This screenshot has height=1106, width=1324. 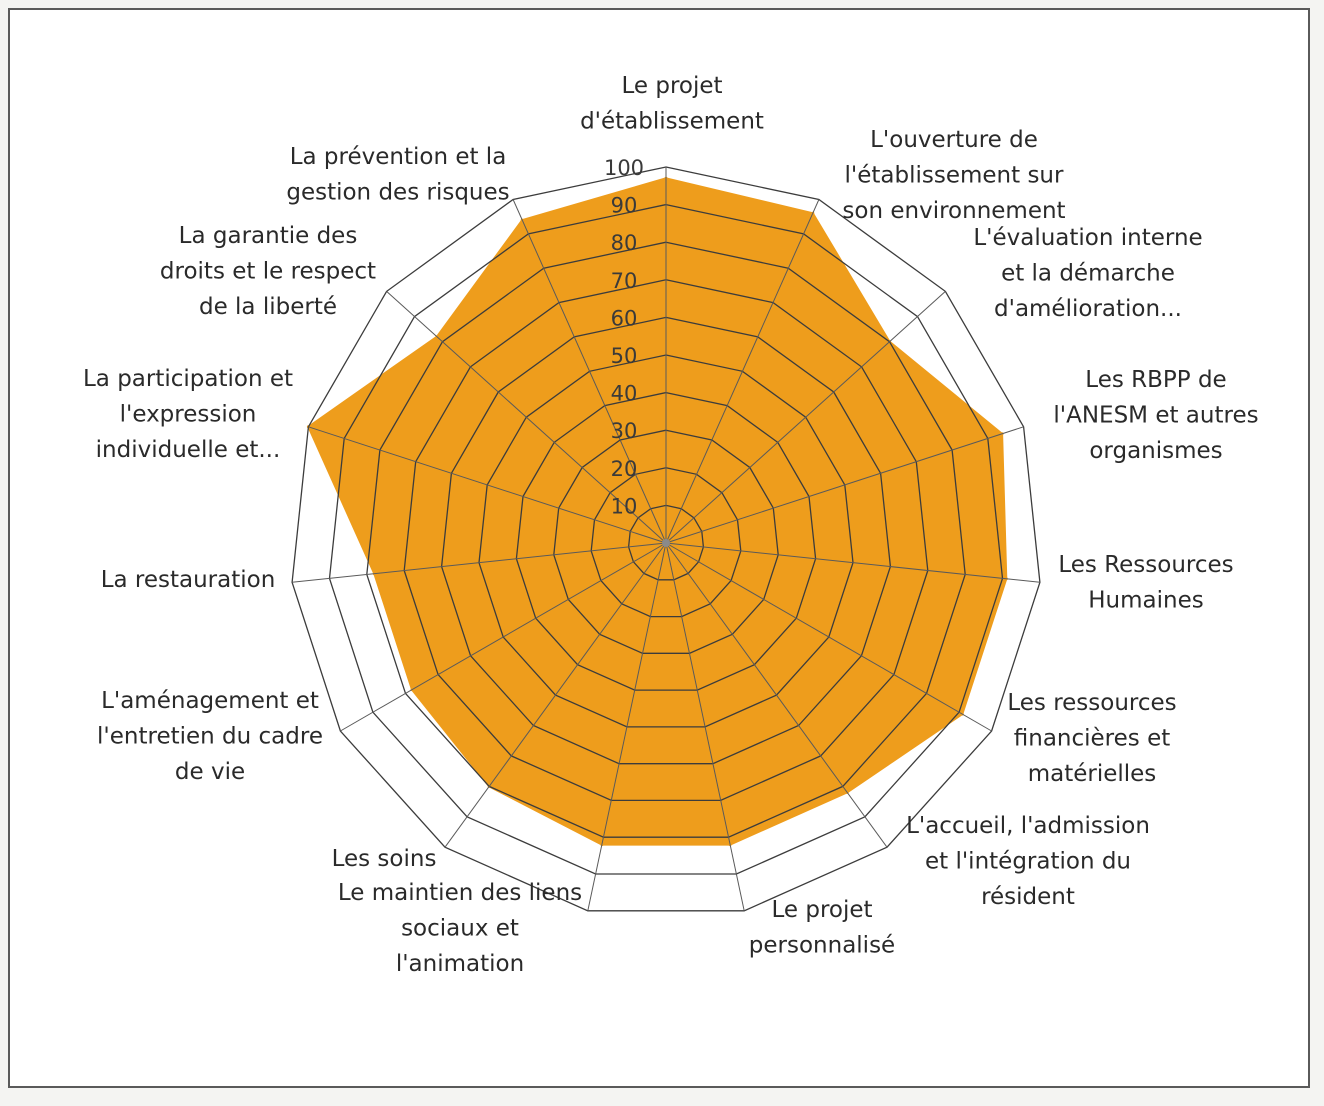 What do you see at coordinates (1091, 738) in the screenshot?
I see `category-label-6: Les ressources financières et matérielles` at bounding box center [1091, 738].